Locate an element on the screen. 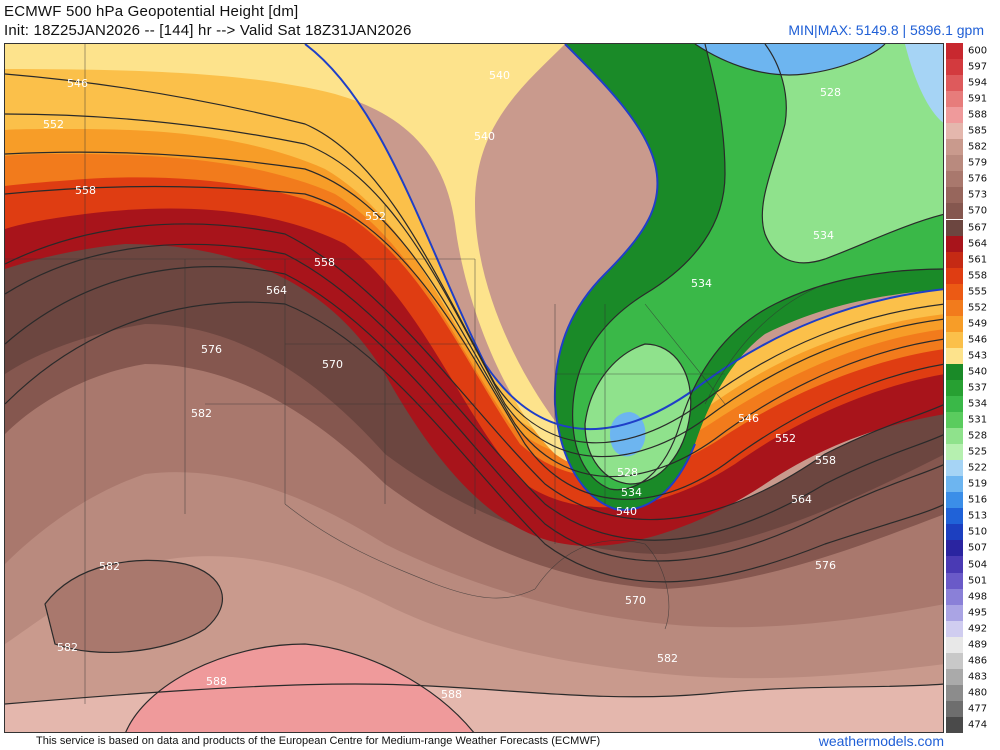 The height and width of the screenshot is (750, 1000). legend-entry: 558 is located at coordinates (973, 275).